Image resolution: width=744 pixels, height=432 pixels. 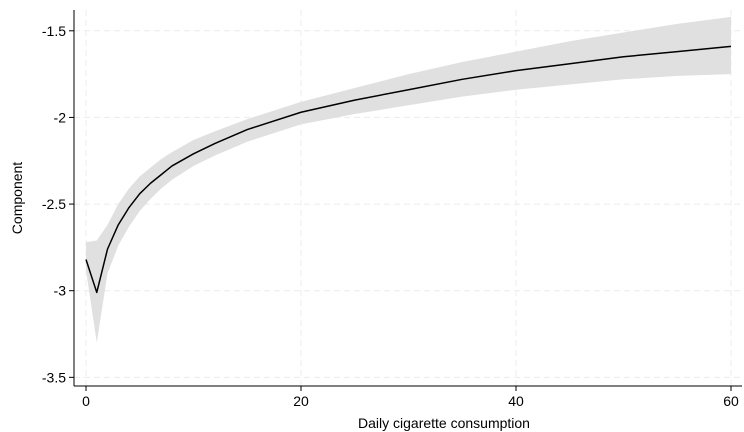 What do you see at coordinates (516, 401) in the screenshot?
I see `x-tick-label: 40` at bounding box center [516, 401].